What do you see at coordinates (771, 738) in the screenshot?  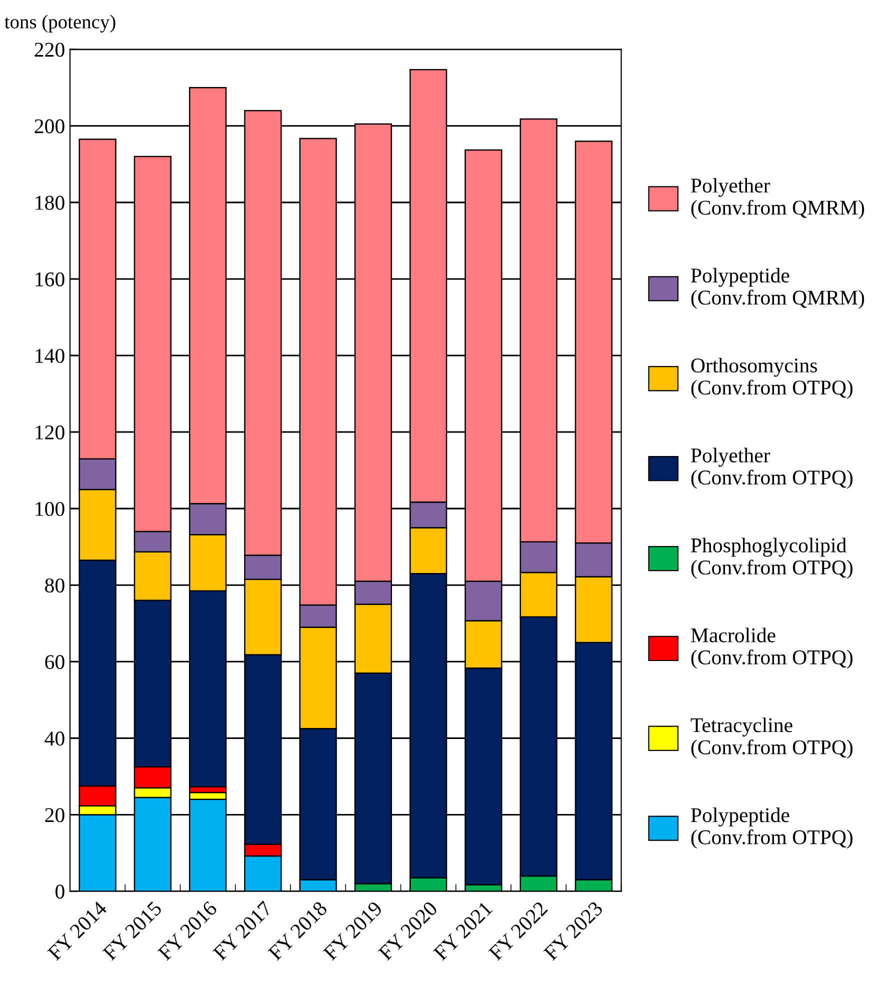 I see `legend-label: Tetracycline (Conv.from OTPQ)` at bounding box center [771, 738].